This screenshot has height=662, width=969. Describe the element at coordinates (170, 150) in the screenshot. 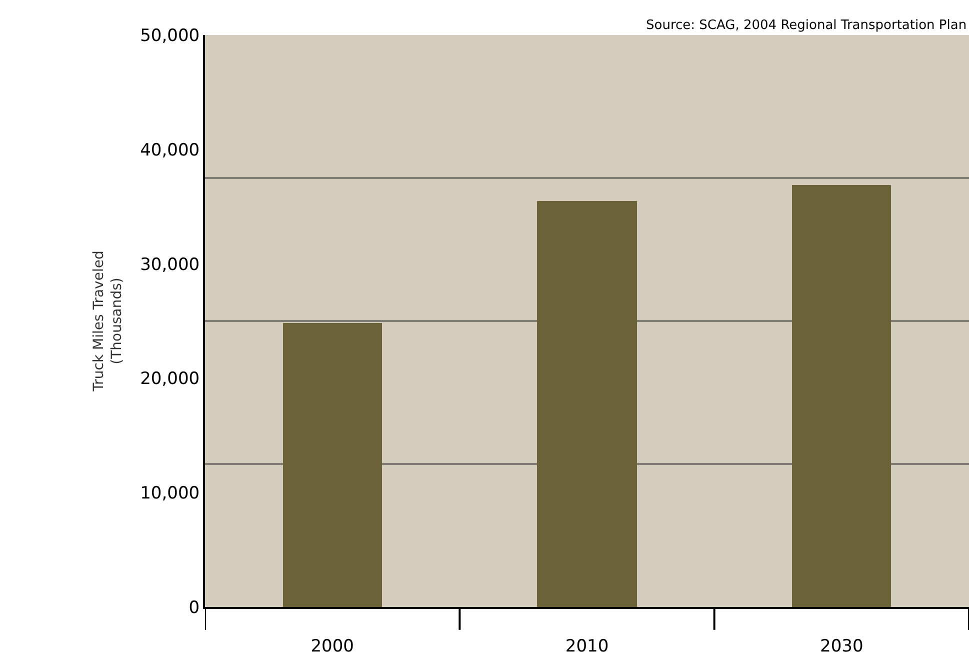

I see `y-tick-label: 40,000` at that location.